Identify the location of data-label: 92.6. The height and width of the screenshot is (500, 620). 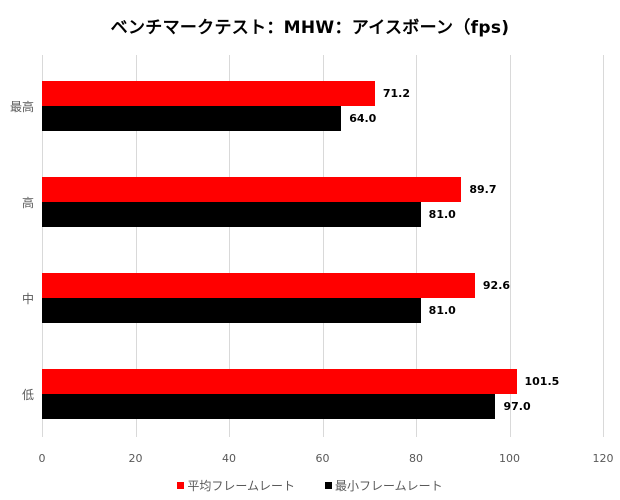
(496, 285).